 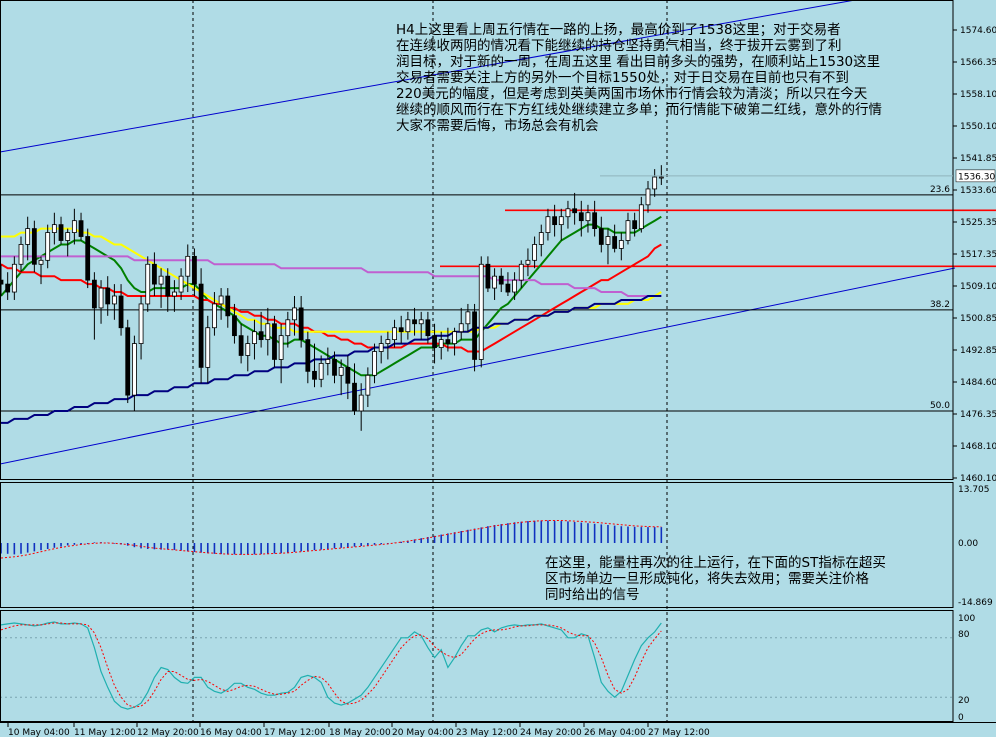 I want to click on macd-tick-label-0: 13.705, so click(x=974, y=490).